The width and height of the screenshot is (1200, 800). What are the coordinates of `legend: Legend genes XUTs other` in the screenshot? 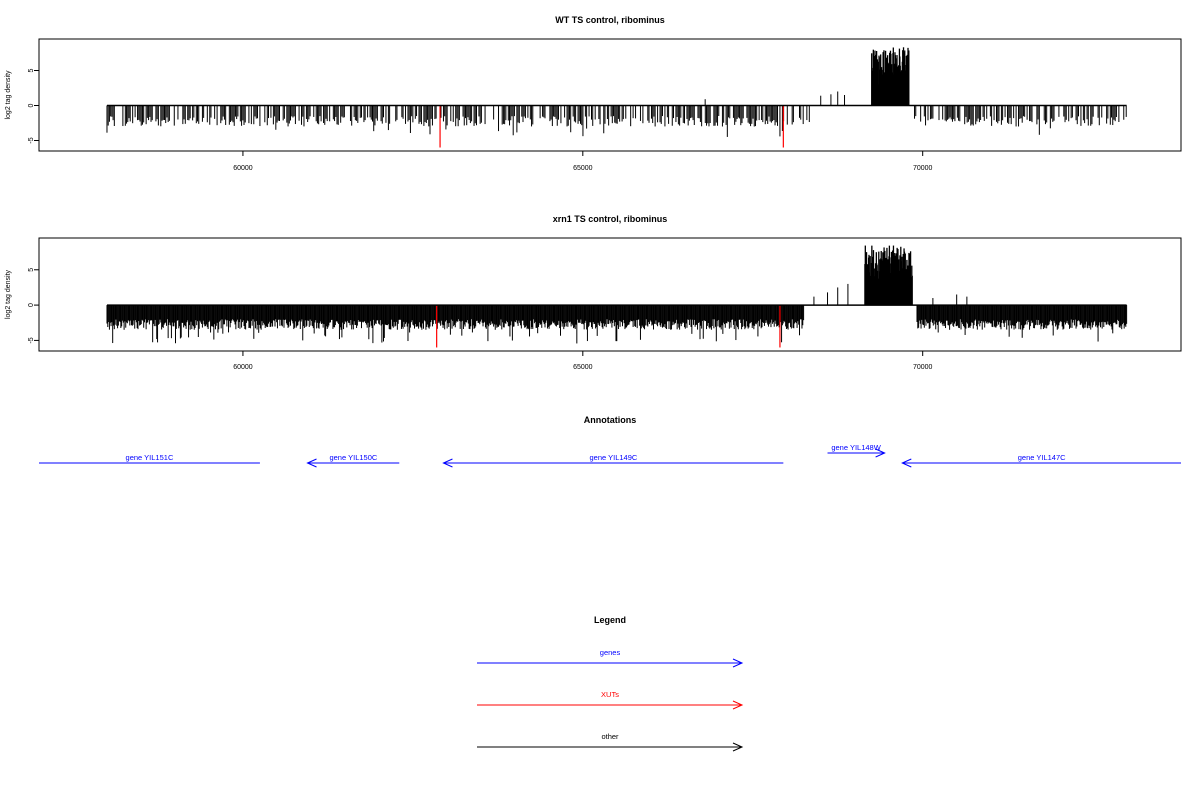 It's located at (610, 683).